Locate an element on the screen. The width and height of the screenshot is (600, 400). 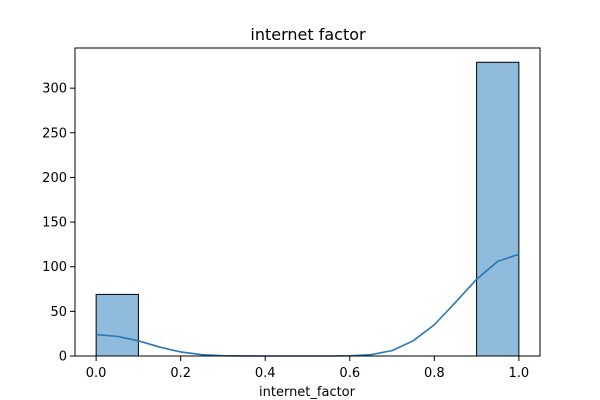
y-tick-label-5: 250 is located at coordinates (54, 133).